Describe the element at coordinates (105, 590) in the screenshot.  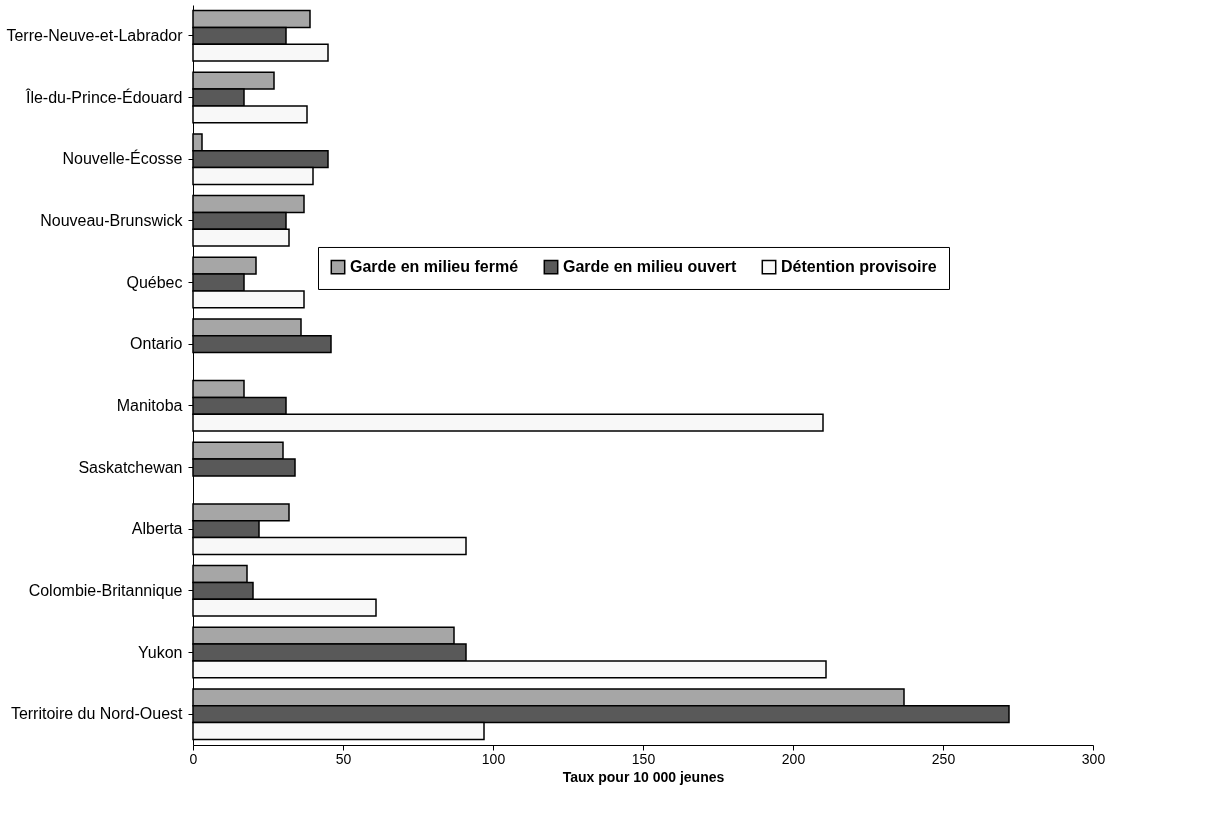
I see `y-tick-label: Colombie-Britannique` at that location.